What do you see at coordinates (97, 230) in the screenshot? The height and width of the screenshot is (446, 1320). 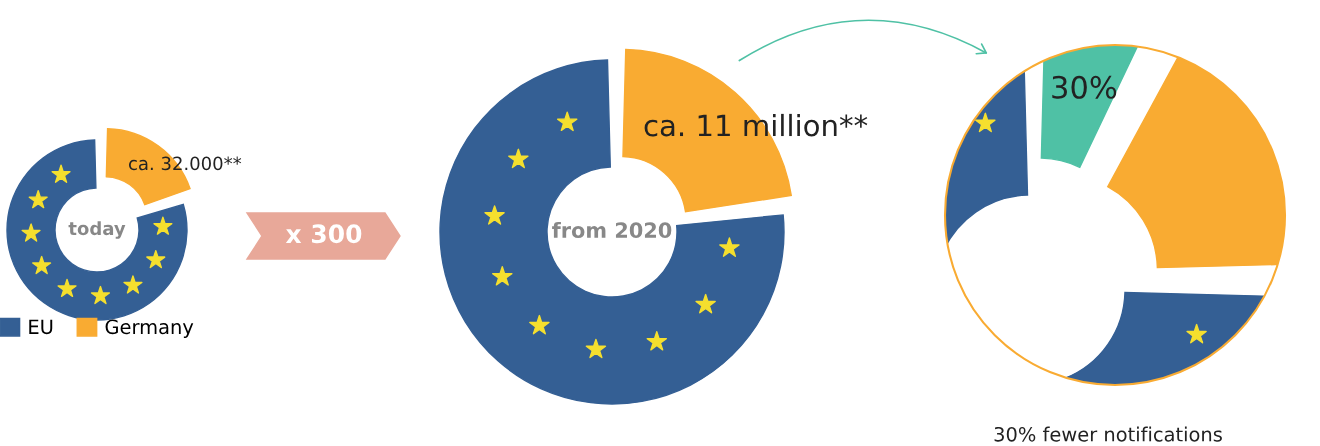 I see `text: today` at bounding box center [97, 230].